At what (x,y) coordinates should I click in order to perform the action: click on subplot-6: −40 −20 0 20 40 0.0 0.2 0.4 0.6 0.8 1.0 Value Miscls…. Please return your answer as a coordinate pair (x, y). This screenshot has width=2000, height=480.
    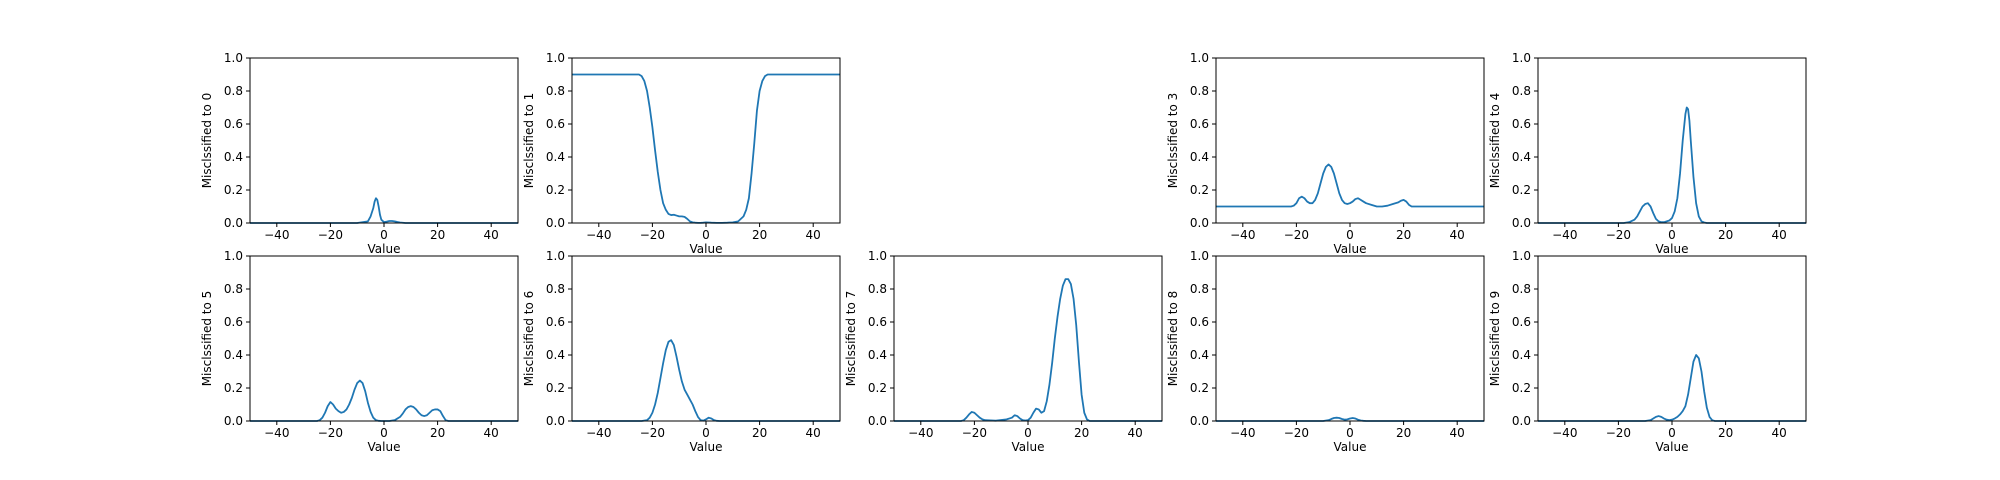
    Looking at the image, I should click on (681, 351).